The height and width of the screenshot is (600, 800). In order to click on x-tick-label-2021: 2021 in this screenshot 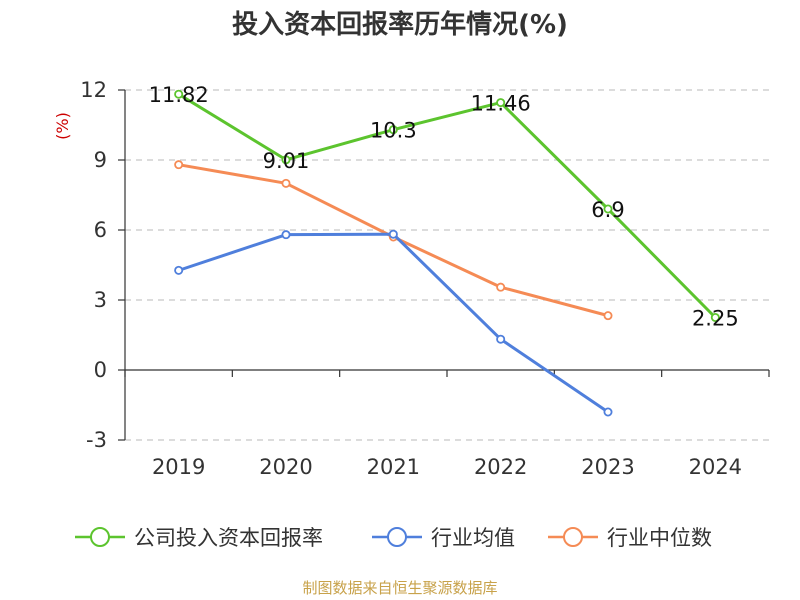, I will do `click(393, 467)`.